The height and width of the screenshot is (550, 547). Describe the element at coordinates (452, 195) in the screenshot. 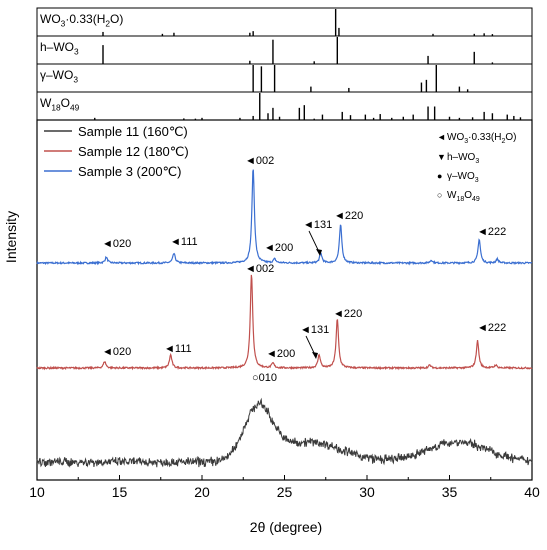

I see `marker-legend-label-part: W` at that location.